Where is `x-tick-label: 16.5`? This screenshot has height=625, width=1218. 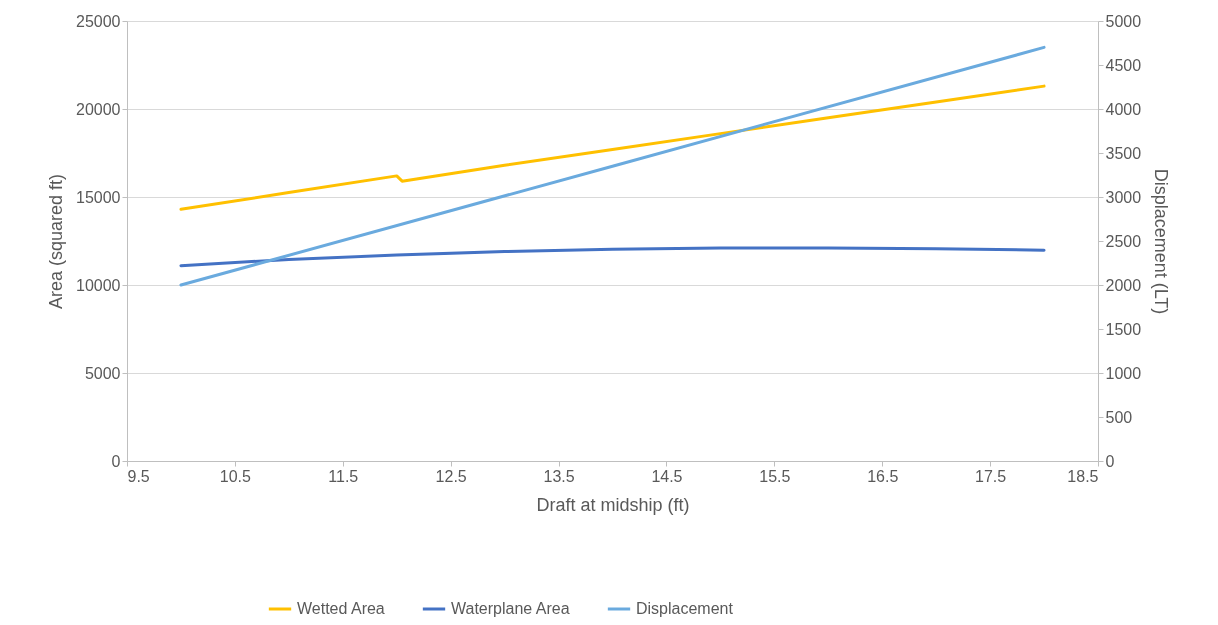
x-tick-label: 16.5 is located at coordinates (883, 476).